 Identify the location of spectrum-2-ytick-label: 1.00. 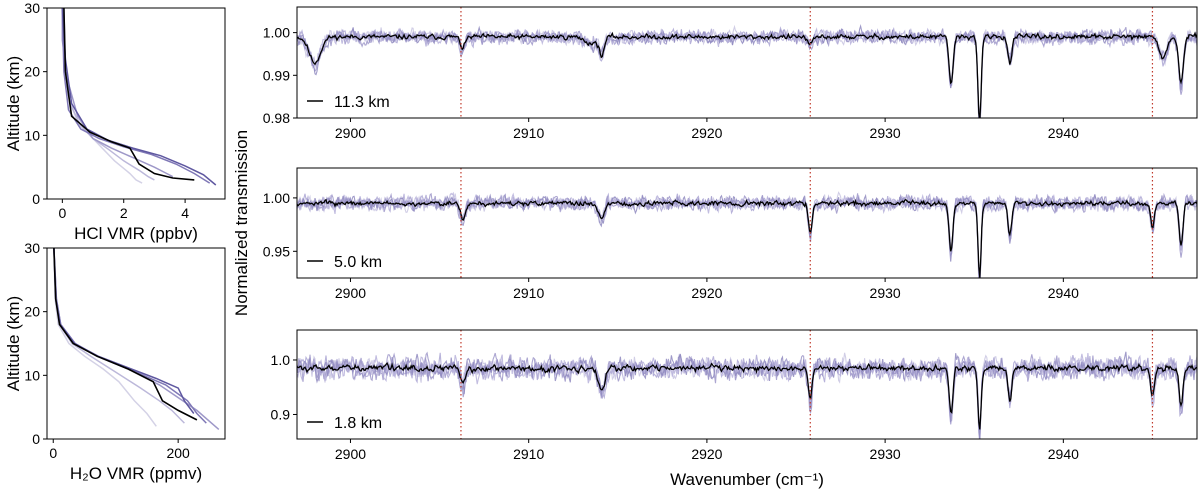
(276, 198).